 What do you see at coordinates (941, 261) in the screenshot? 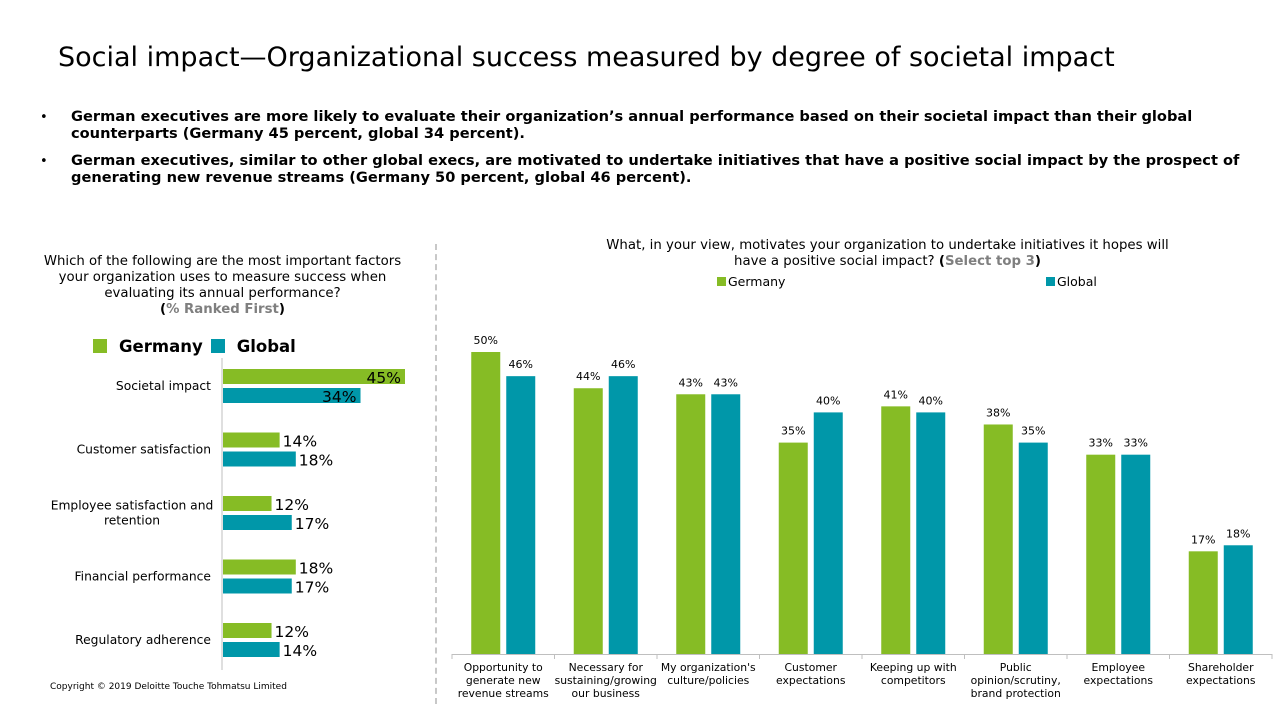
I see `right-question-open-paren: (` at bounding box center [941, 261].